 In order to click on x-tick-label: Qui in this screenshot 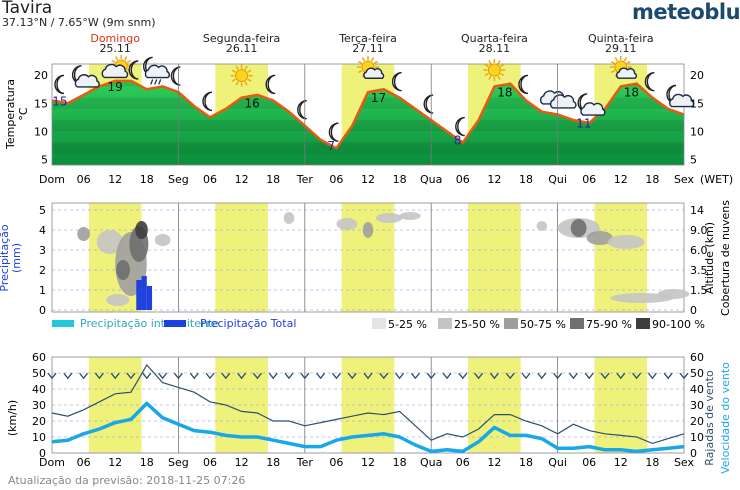, I will do `click(557, 179)`.